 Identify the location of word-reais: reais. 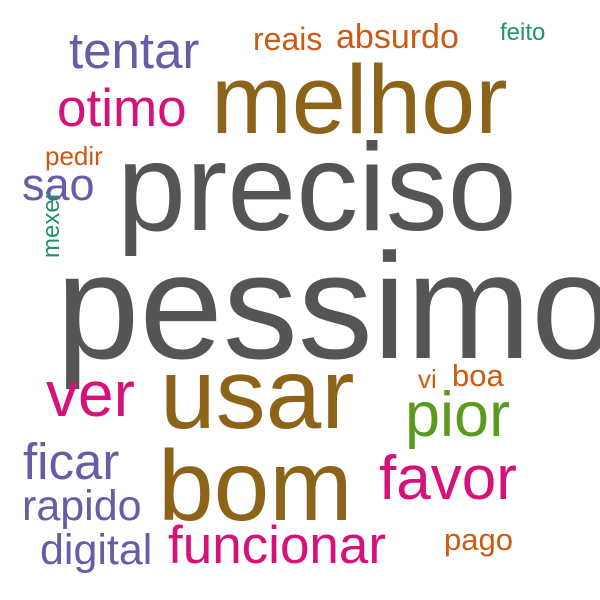
(288, 39).